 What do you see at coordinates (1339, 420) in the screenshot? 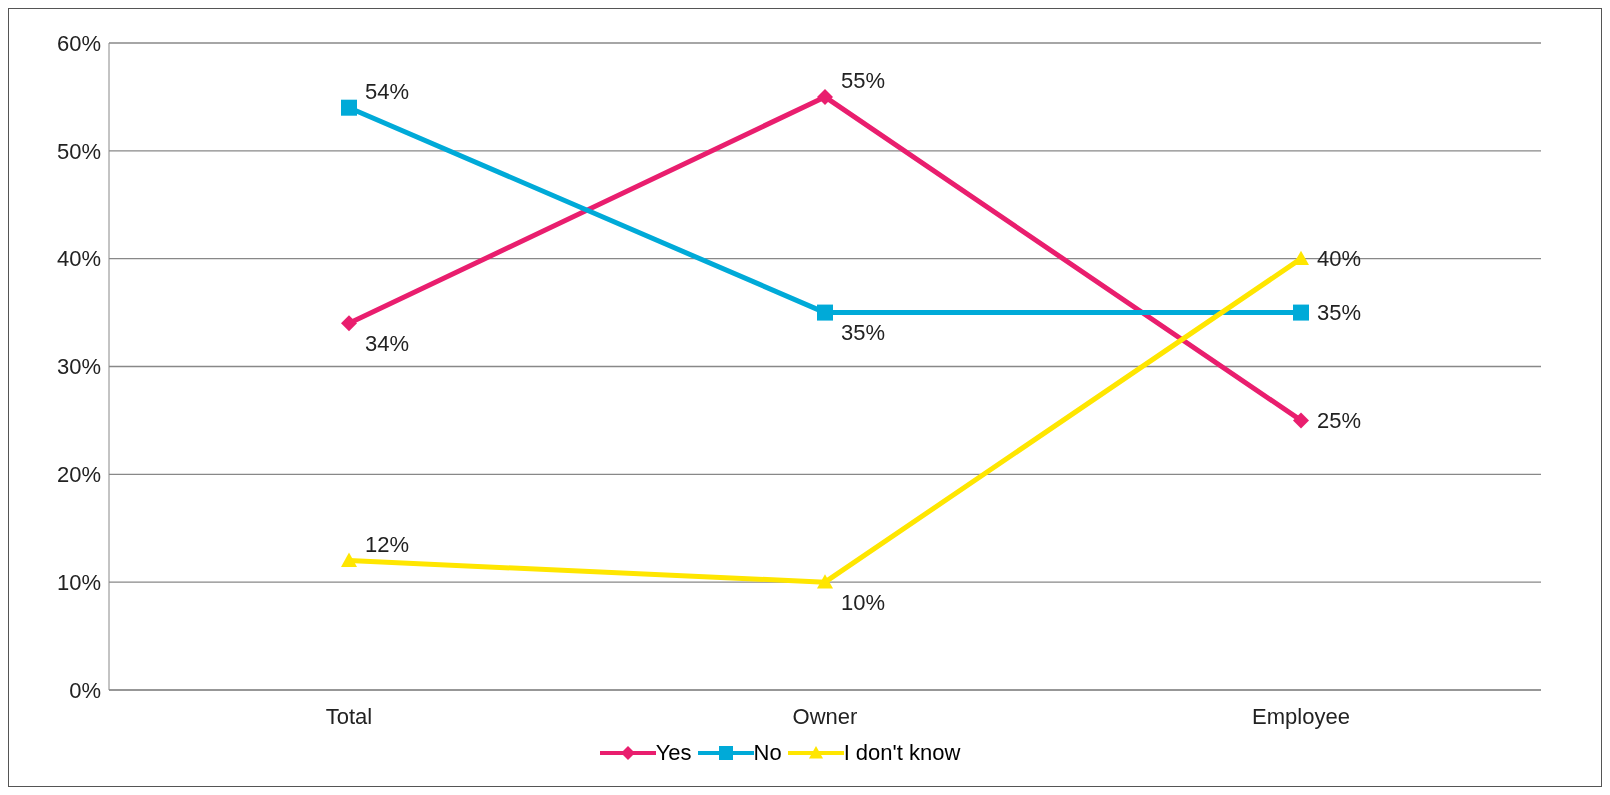
I see `data-label: 25%` at bounding box center [1339, 420].